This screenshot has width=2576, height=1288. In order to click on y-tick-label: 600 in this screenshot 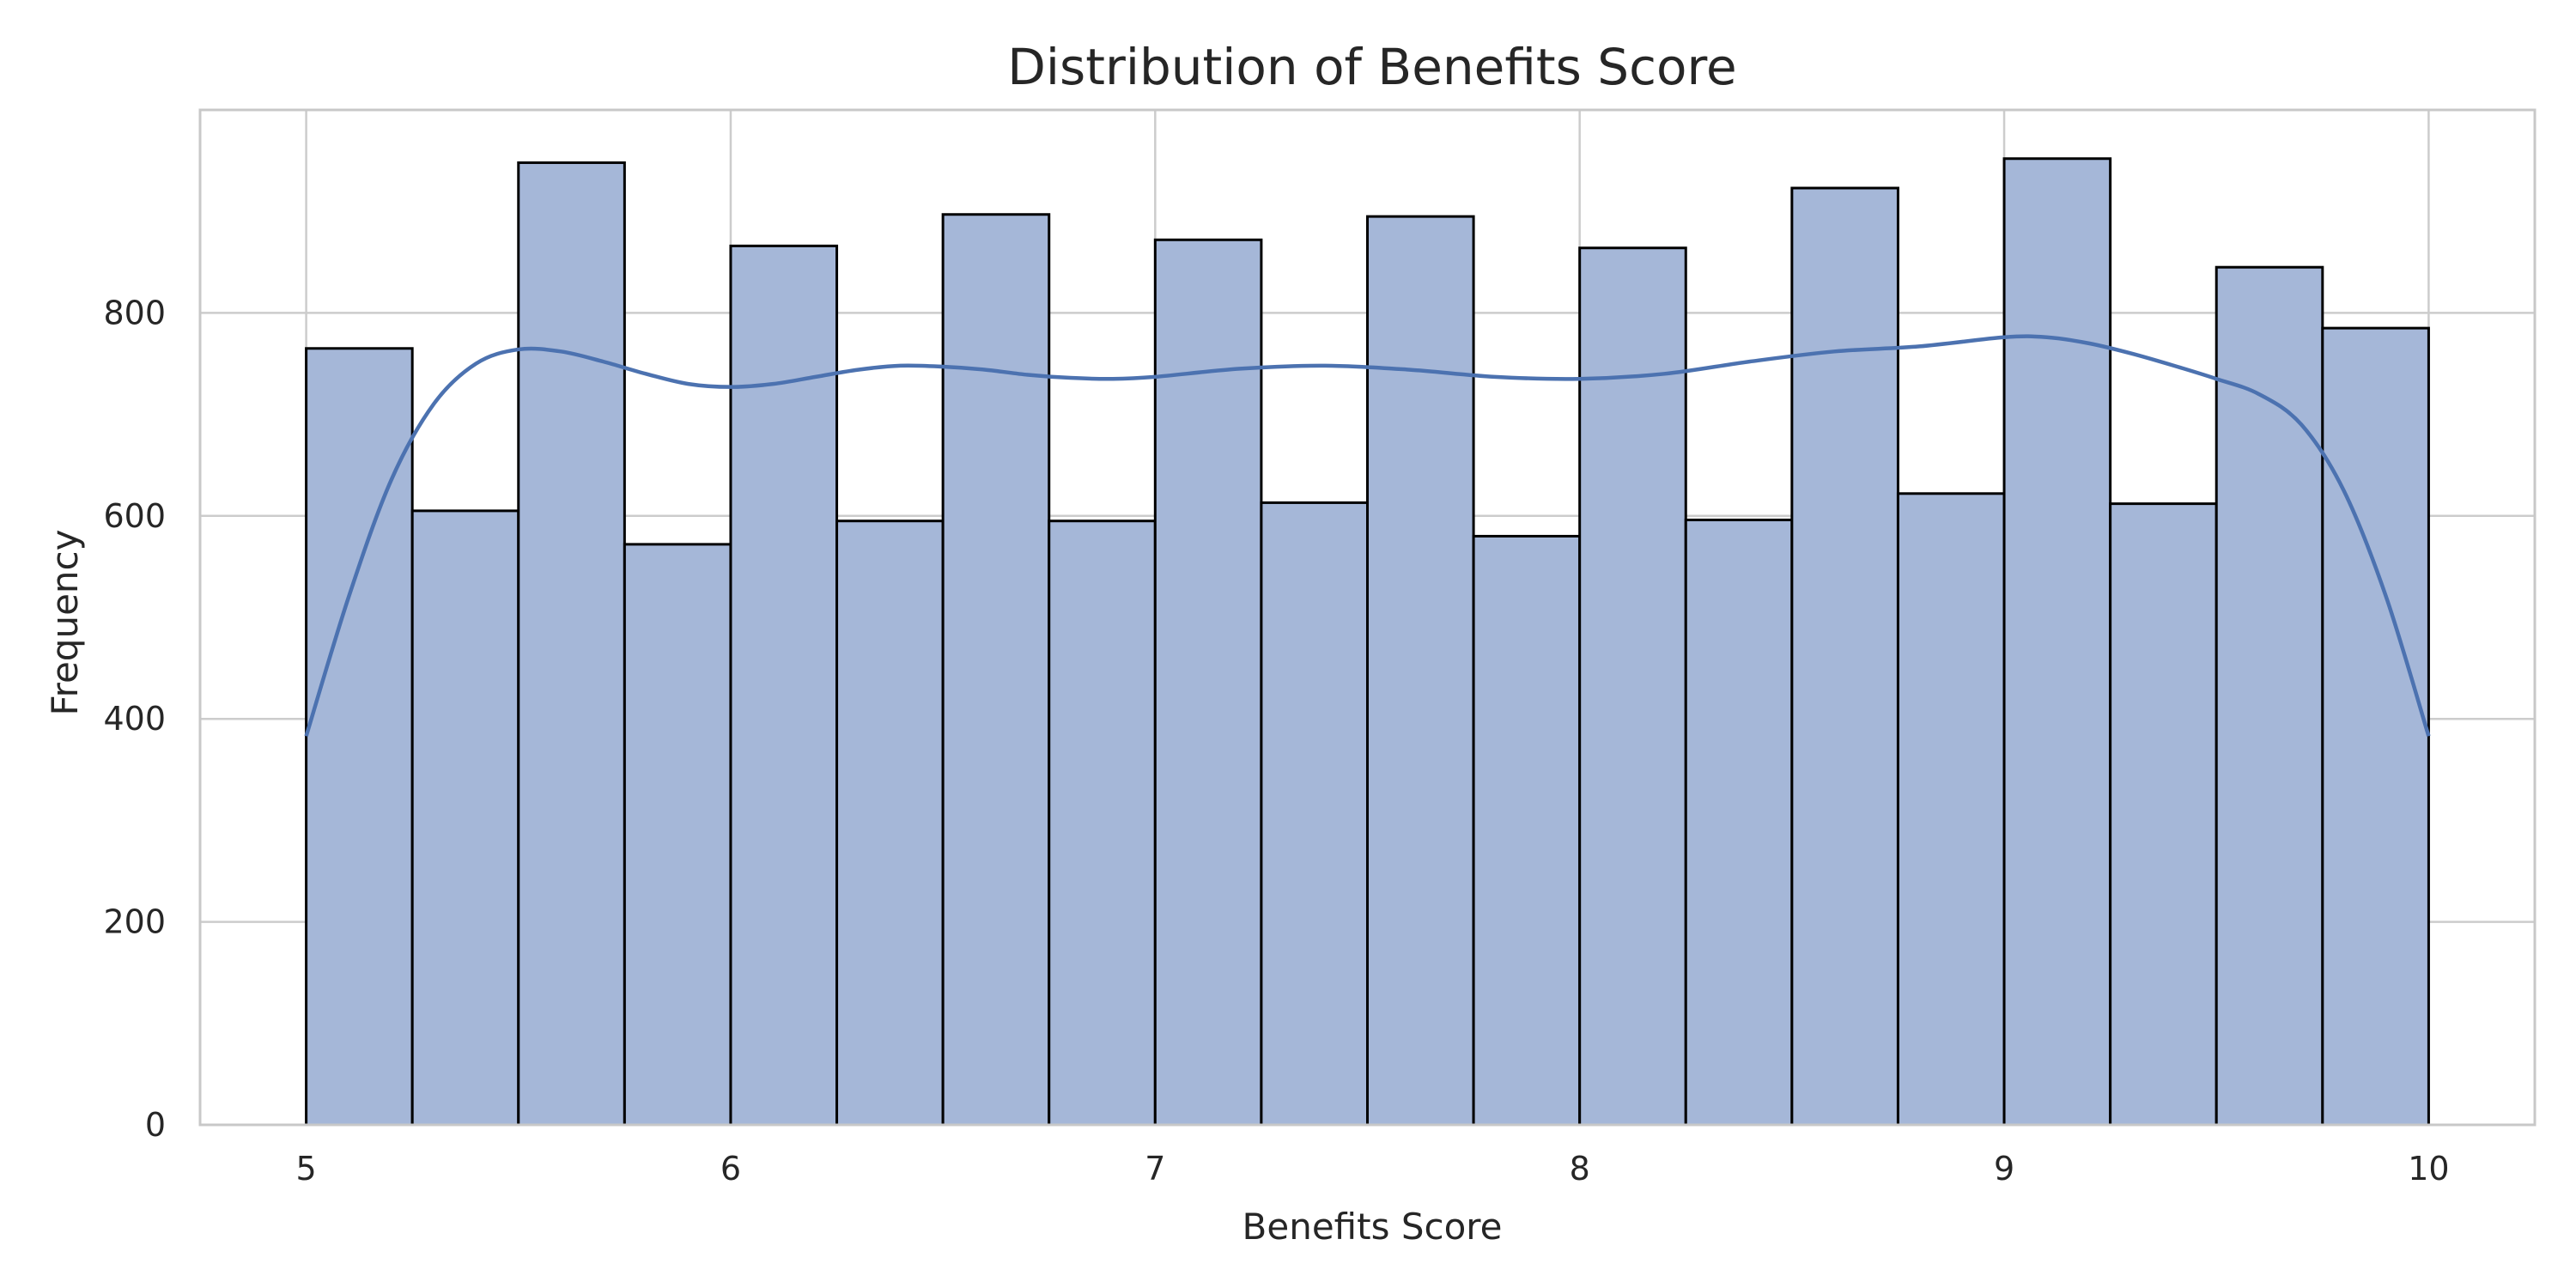, I will do `click(134, 516)`.